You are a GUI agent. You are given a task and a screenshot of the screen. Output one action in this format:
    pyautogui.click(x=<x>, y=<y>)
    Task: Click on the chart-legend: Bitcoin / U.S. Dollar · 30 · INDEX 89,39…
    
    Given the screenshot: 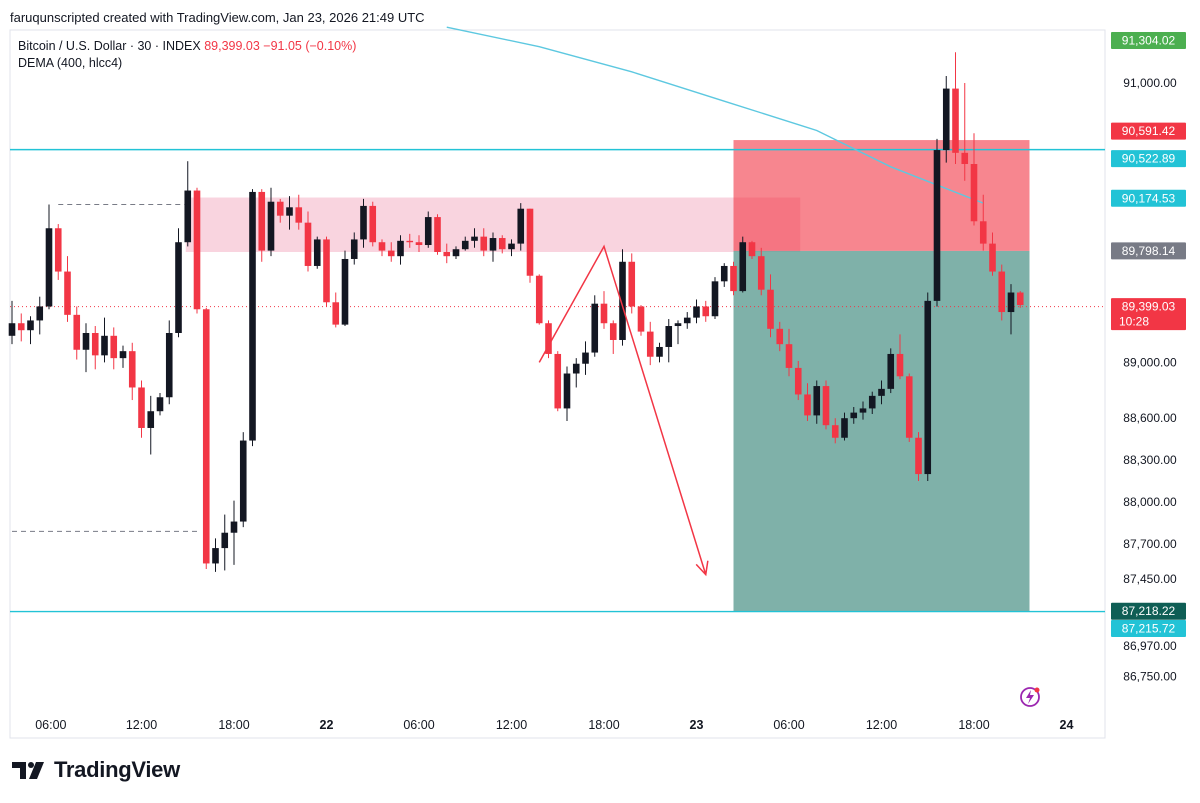 What is the action you would take?
    pyautogui.click(x=187, y=55)
    